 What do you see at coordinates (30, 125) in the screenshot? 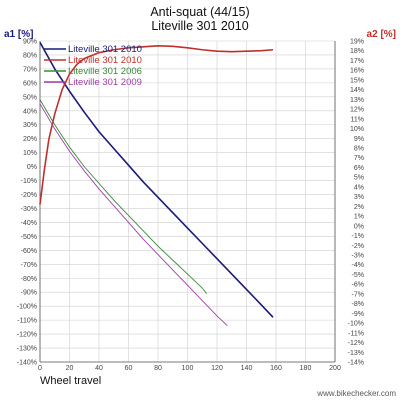
I see `left-tick-label: 30%` at bounding box center [30, 125].